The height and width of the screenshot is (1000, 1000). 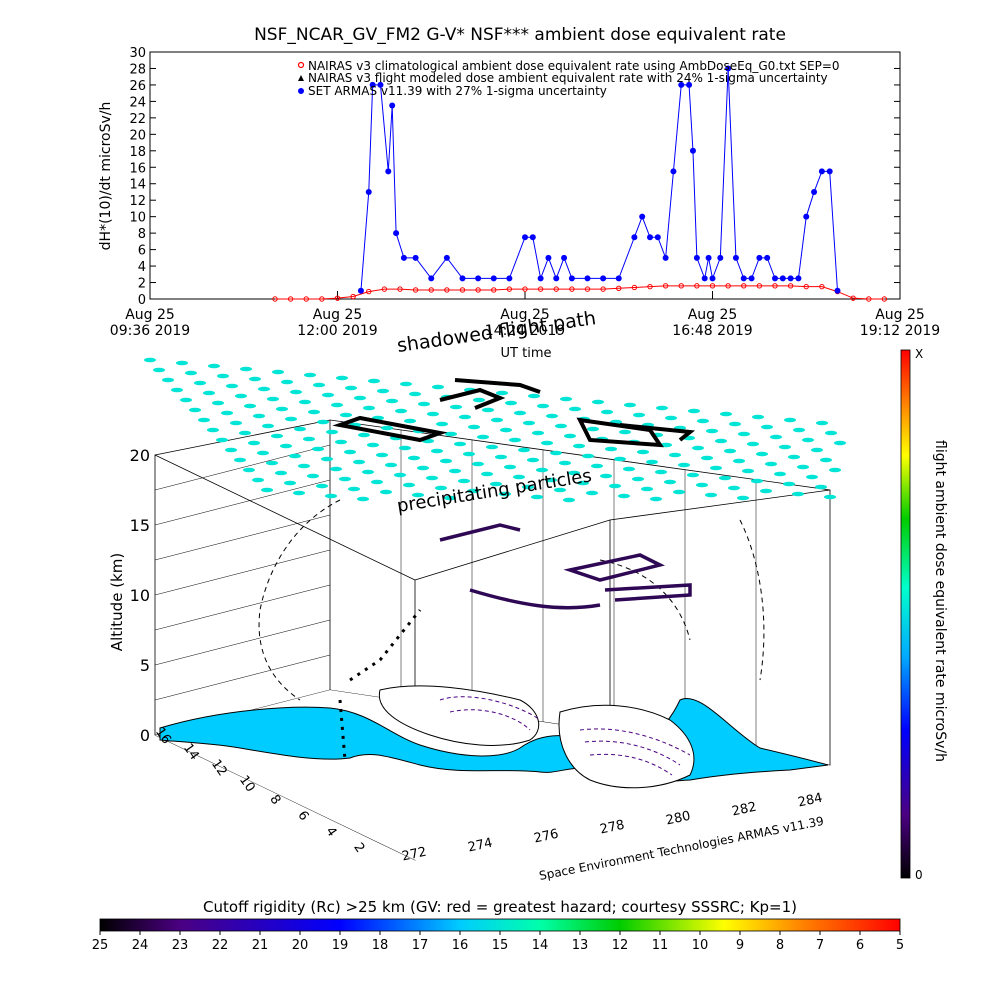 I want to click on y-tick-label: 8, so click(x=142, y=234).